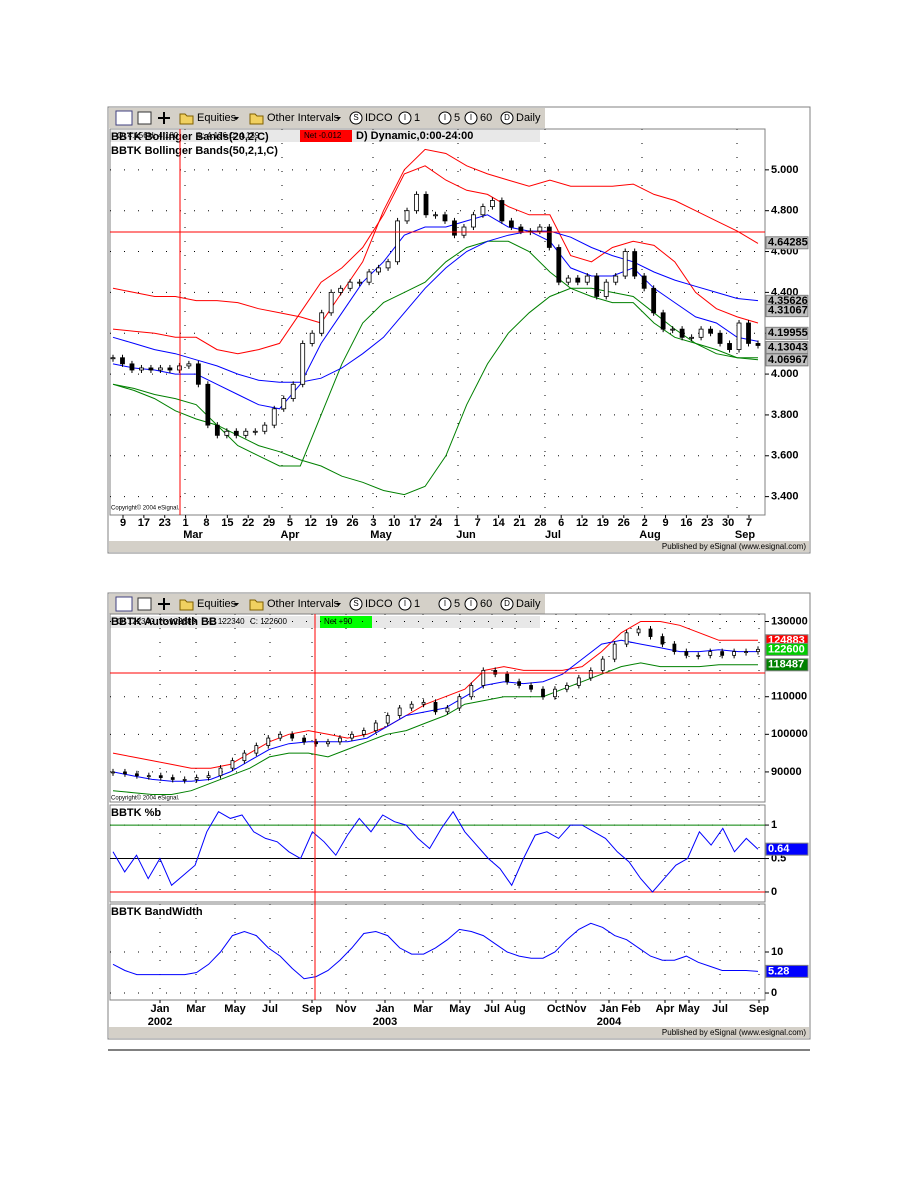 The image size is (918, 1188). I want to click on x-tick-label: 12, so click(311, 523).